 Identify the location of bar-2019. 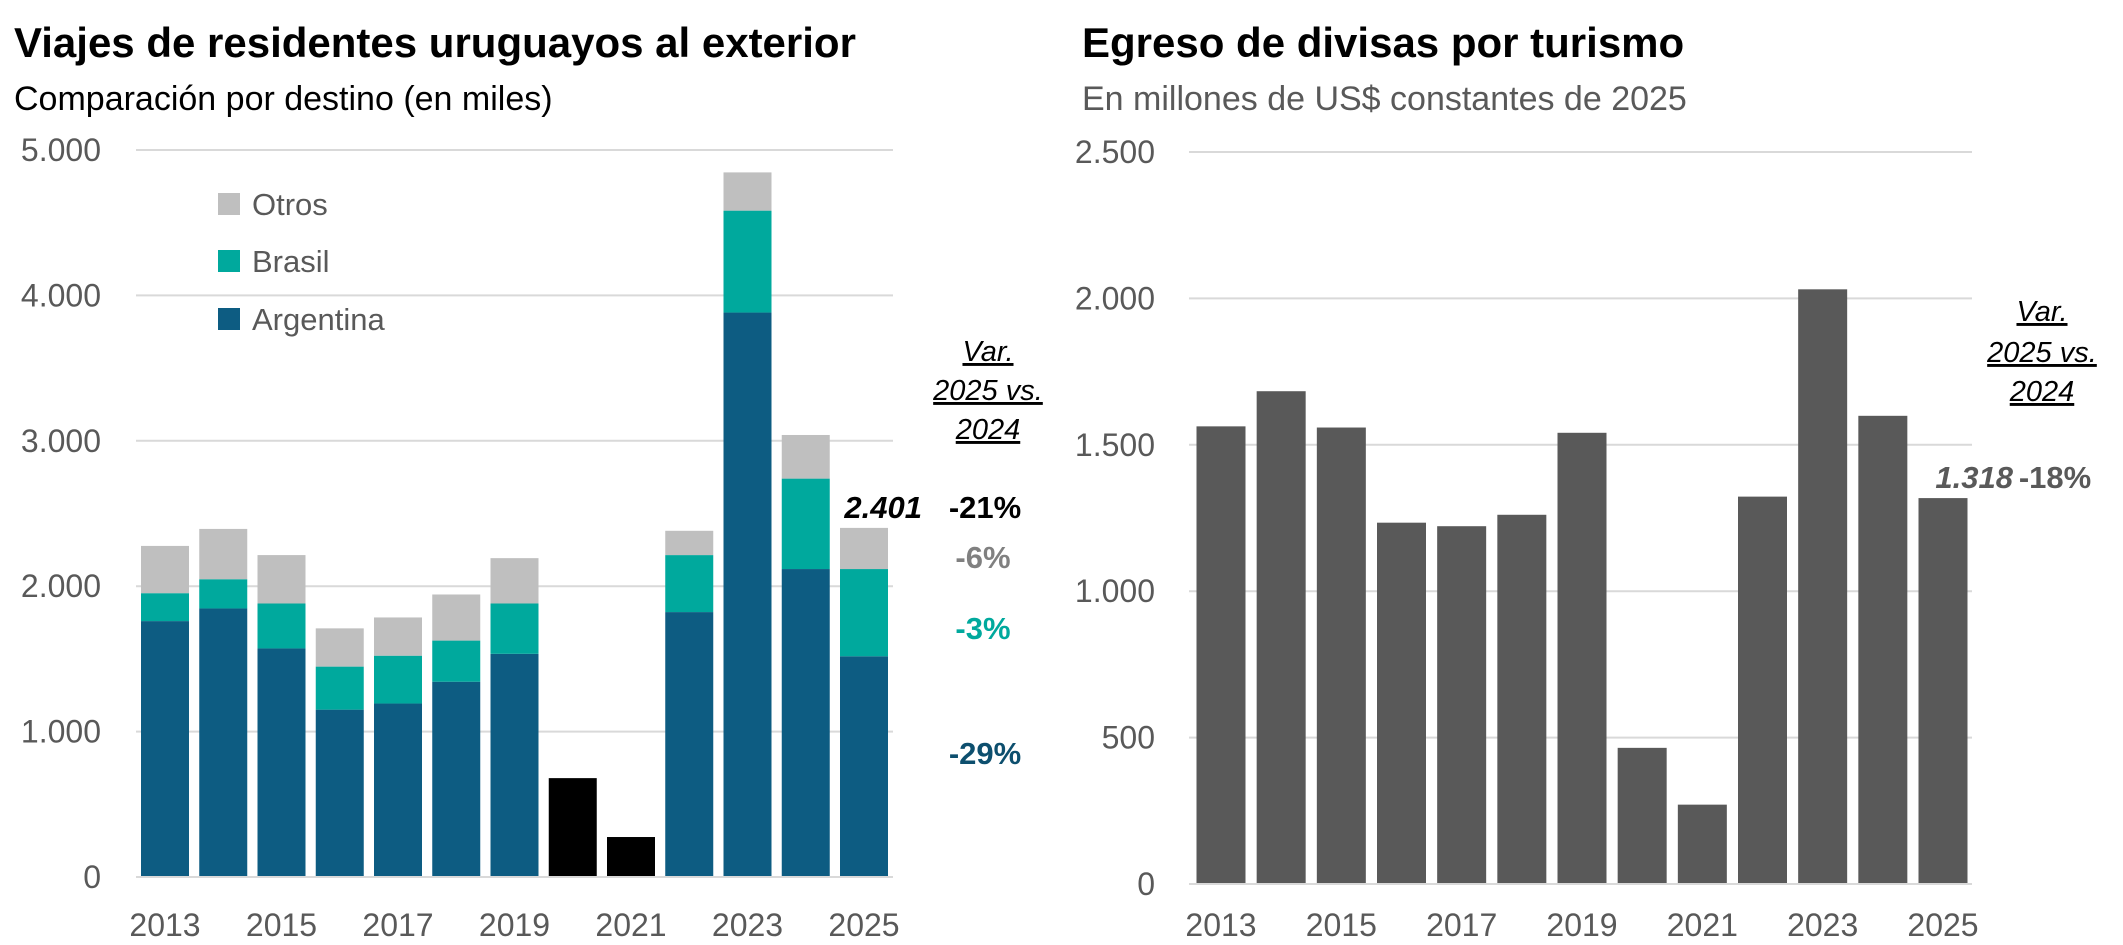
(1582, 658).